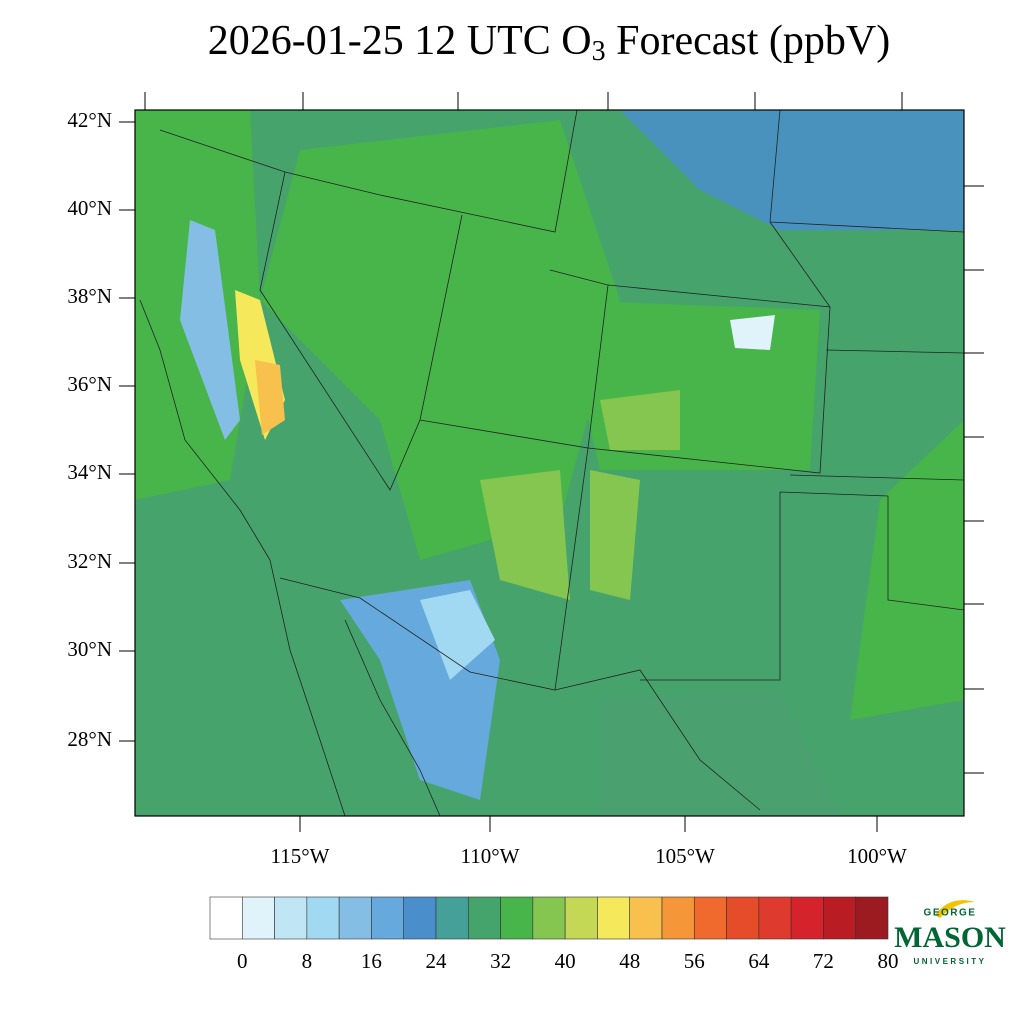 The height and width of the screenshot is (1024, 1024). Describe the element at coordinates (748, 41) in the screenshot. I see `title-text: Forecast (ppbV)` at that location.